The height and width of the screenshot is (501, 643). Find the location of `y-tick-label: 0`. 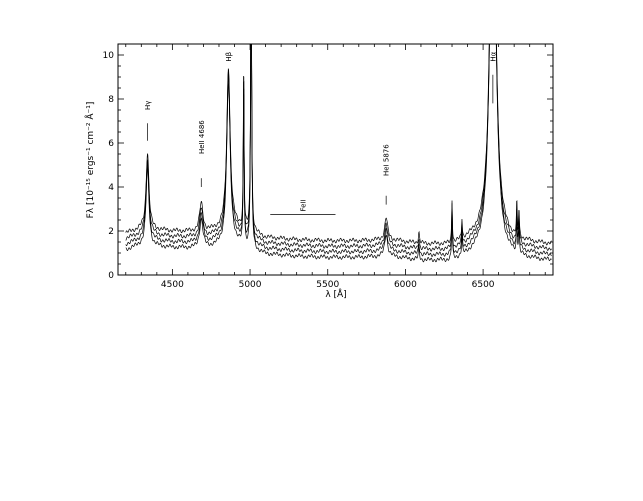

y-tick-label: 0 is located at coordinates (111, 276).